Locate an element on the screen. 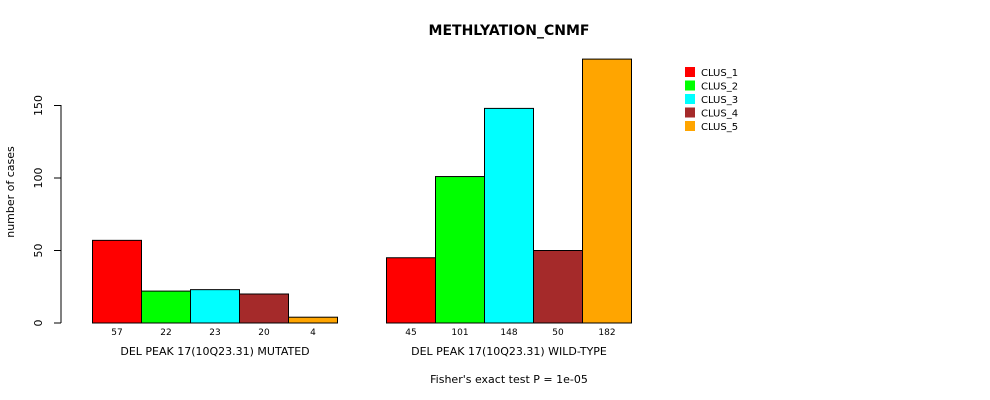 The height and width of the screenshot is (400, 990). bar-value-label: 57 is located at coordinates (116, 333).